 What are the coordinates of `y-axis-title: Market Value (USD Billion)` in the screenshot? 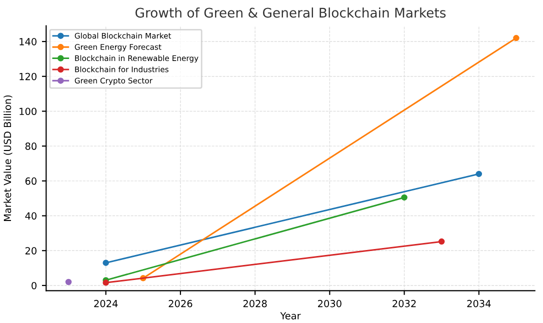 It's located at (8, 158).